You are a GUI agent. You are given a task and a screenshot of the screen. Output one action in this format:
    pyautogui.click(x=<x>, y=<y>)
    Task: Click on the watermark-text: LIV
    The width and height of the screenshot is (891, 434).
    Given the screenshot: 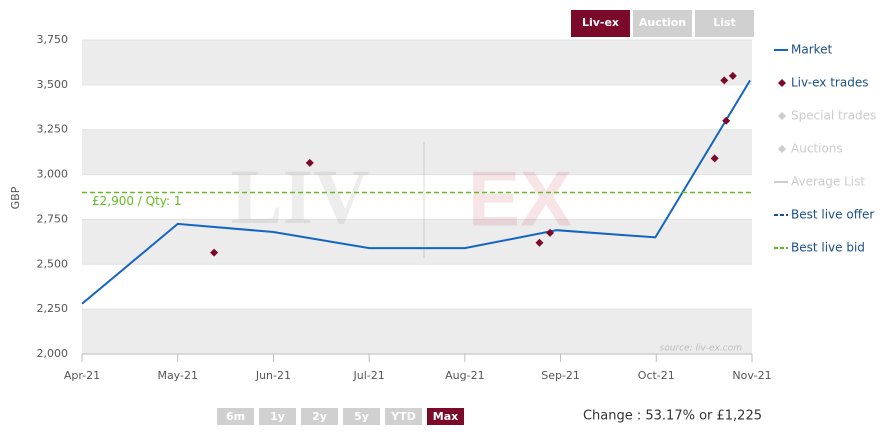 What is the action you would take?
    pyautogui.click(x=300, y=196)
    